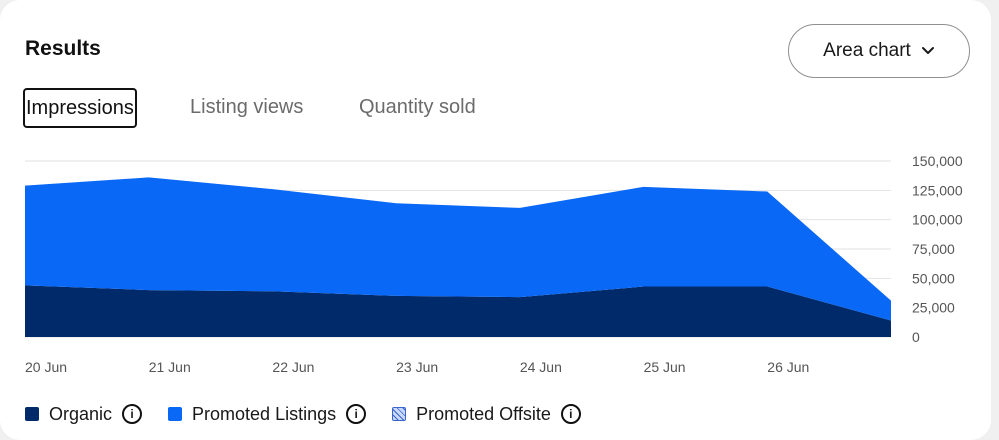  I want to click on y-tick-label: 50,000, so click(933, 278).